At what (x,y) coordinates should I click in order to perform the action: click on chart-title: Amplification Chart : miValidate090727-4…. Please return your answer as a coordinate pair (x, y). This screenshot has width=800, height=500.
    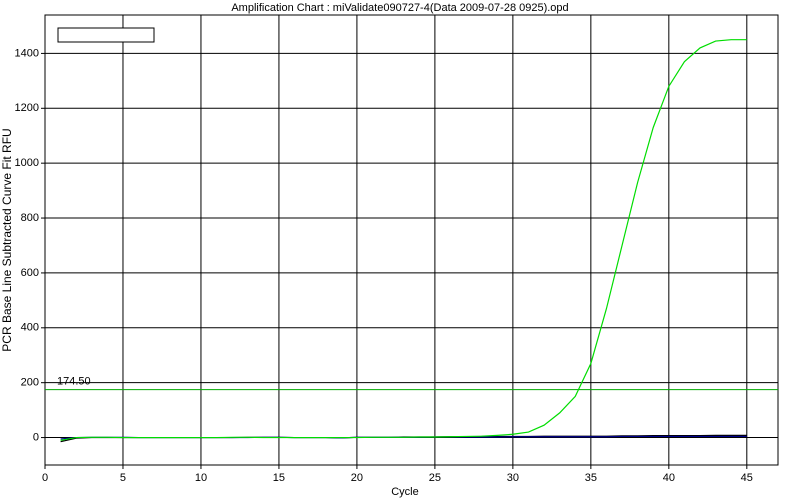
    Looking at the image, I should click on (399, 8).